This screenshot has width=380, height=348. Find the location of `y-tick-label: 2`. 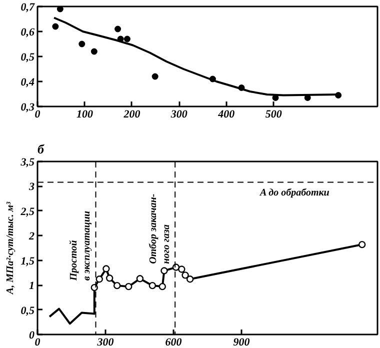

y-tick-label: 2 is located at coordinates (31, 236).